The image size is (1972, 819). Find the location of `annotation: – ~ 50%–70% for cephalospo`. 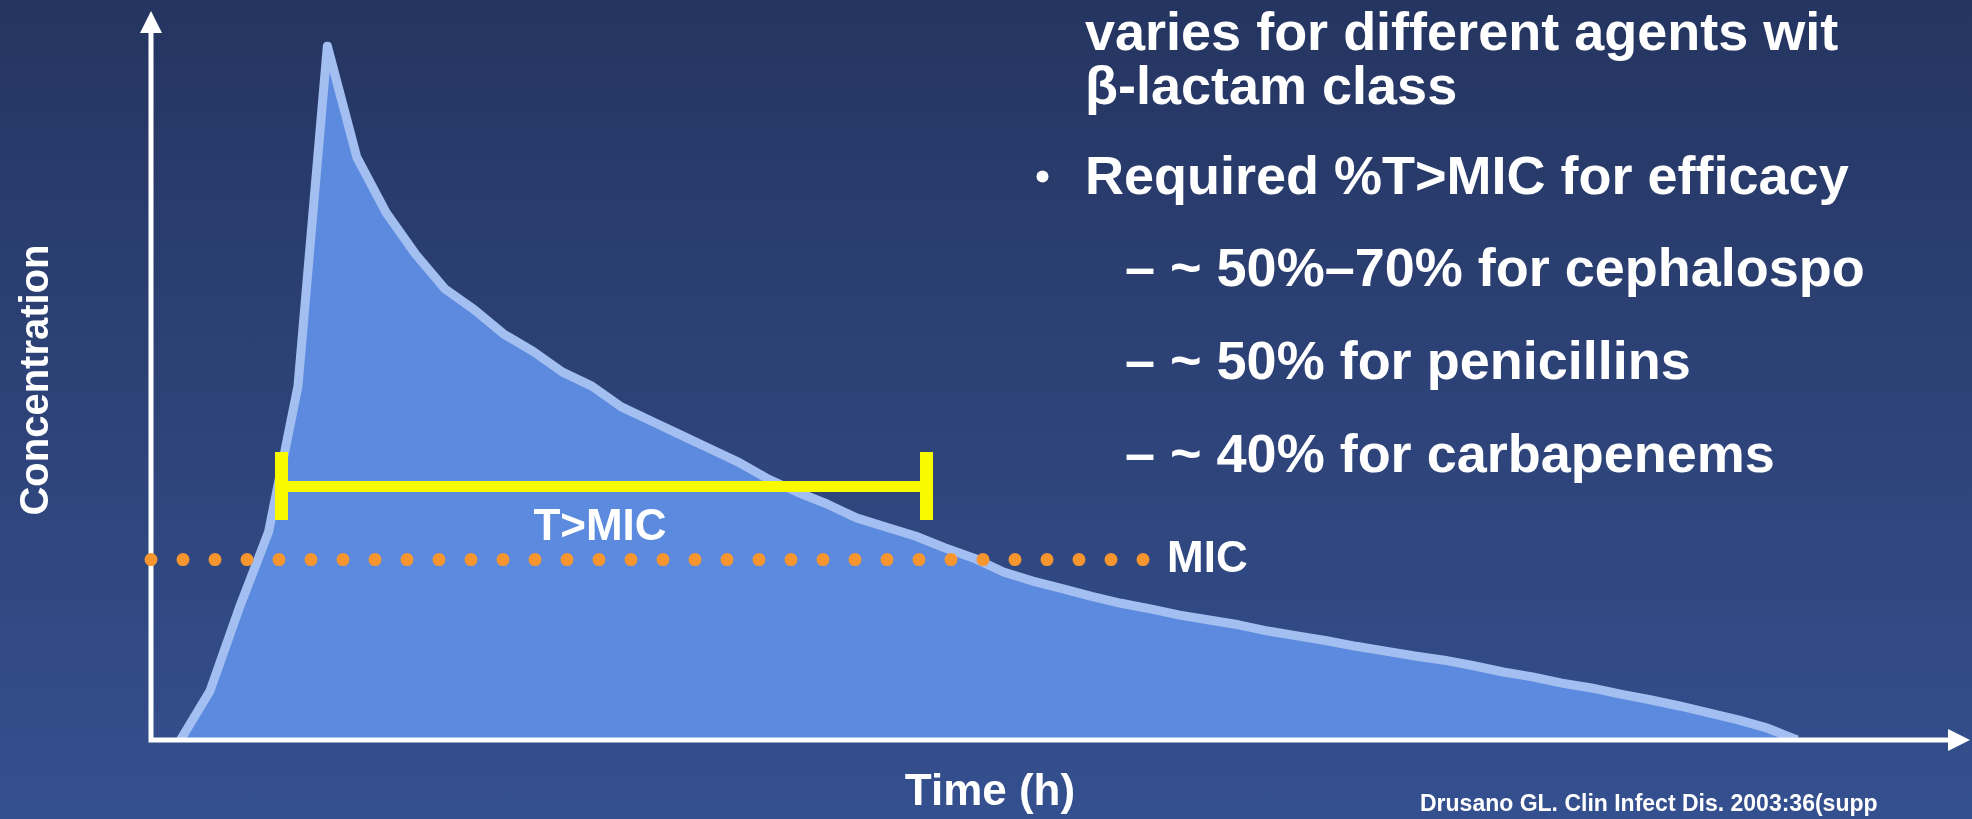

annotation: – ~ 50%–70% for cephalospo is located at coordinates (1495, 267).